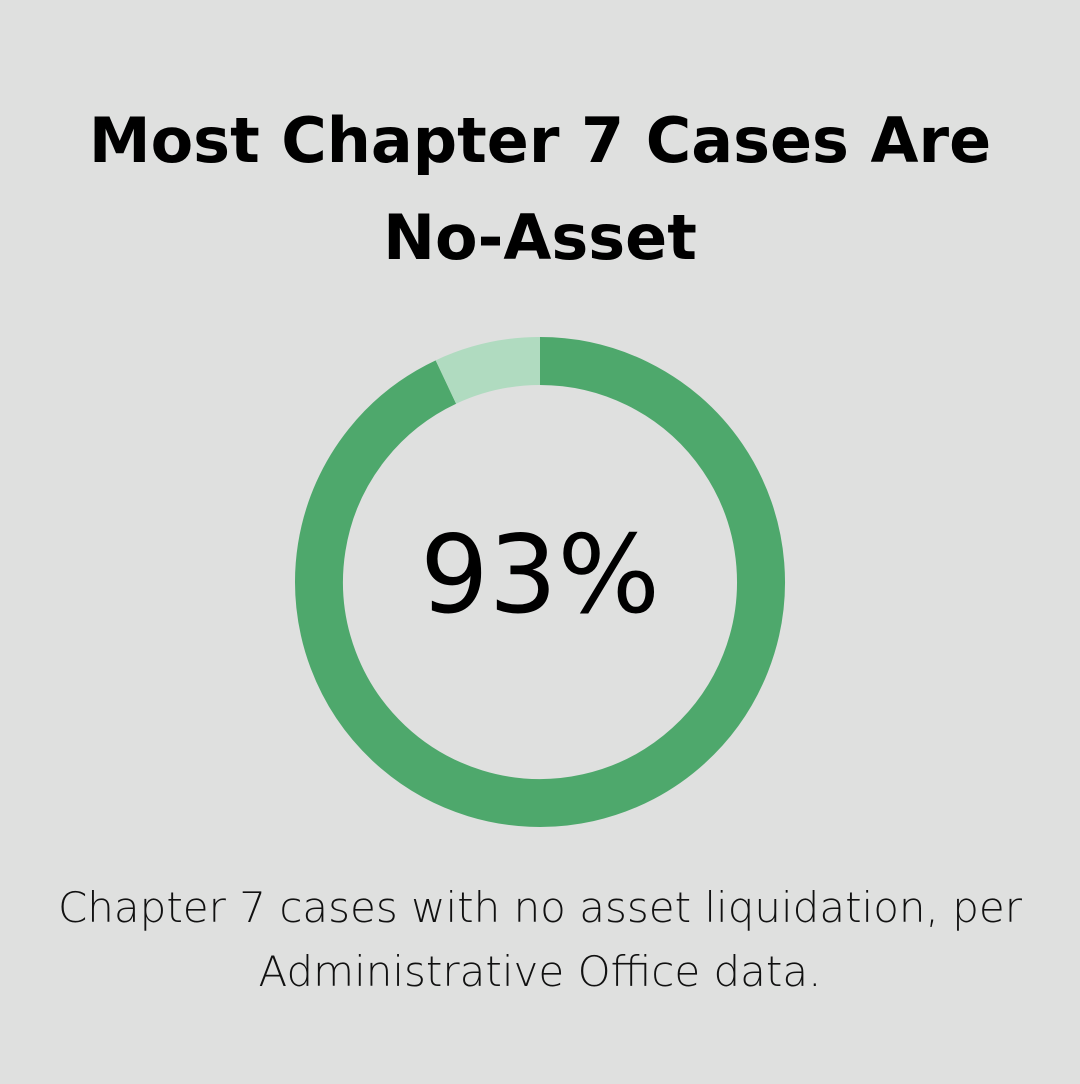 This screenshot has height=1084, width=1080. I want to click on donut-segment, so click(488, 370).